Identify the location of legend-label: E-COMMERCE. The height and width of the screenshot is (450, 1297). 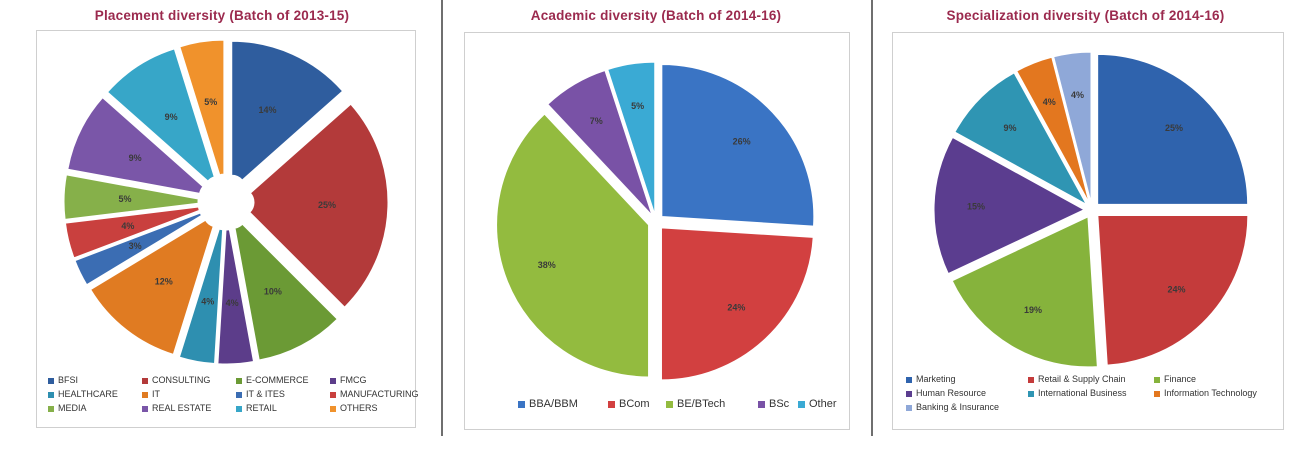
(277, 380).